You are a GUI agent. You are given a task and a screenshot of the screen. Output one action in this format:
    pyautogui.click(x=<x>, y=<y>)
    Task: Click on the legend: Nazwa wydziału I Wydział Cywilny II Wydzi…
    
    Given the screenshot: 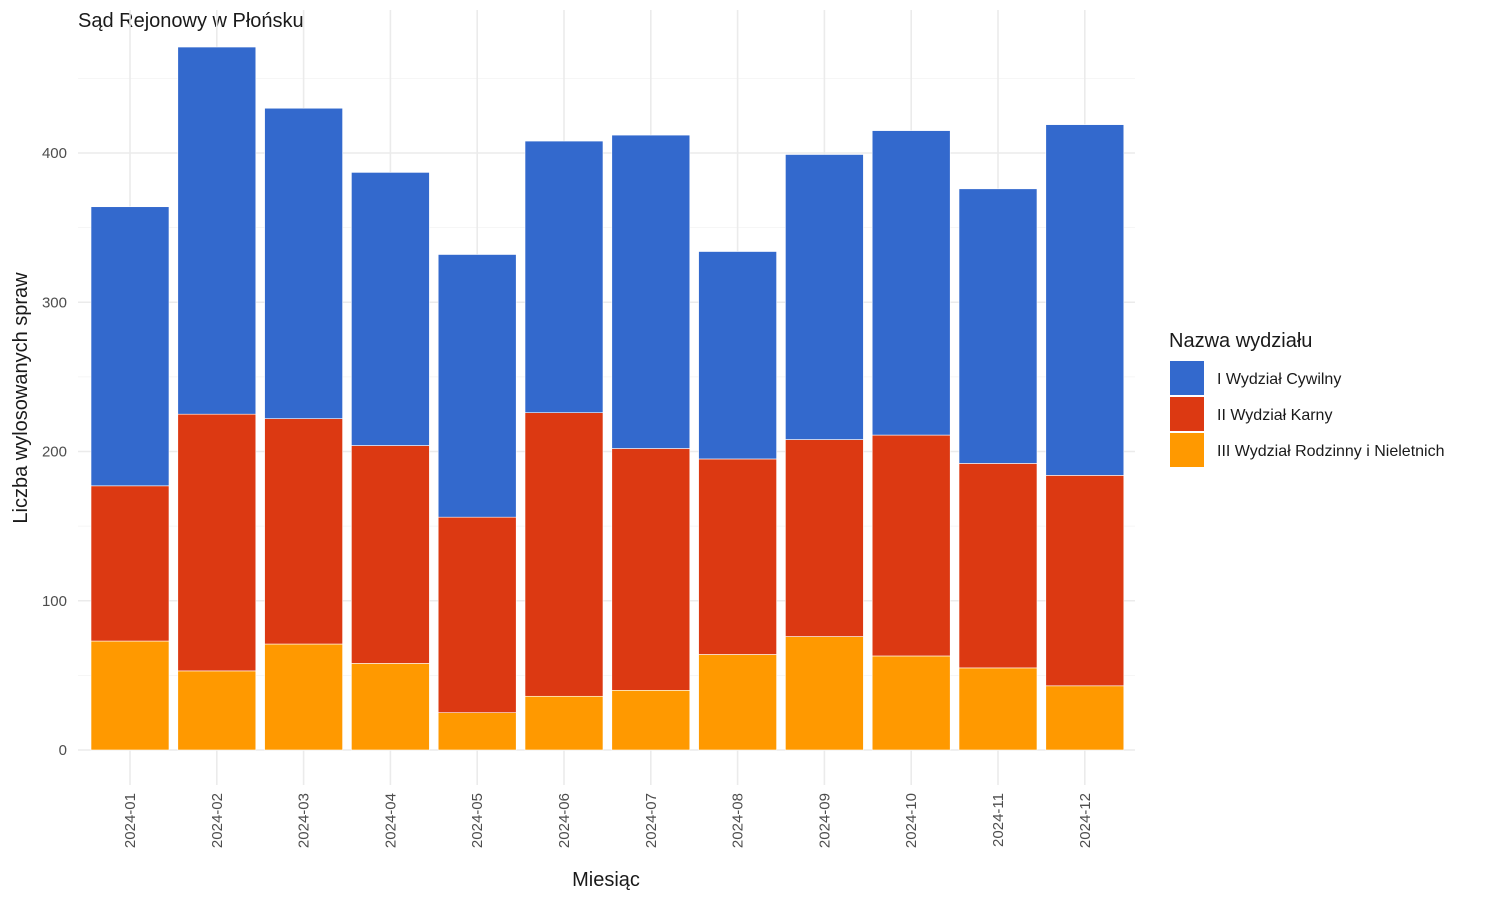 What is the action you would take?
    pyautogui.click(x=1307, y=398)
    